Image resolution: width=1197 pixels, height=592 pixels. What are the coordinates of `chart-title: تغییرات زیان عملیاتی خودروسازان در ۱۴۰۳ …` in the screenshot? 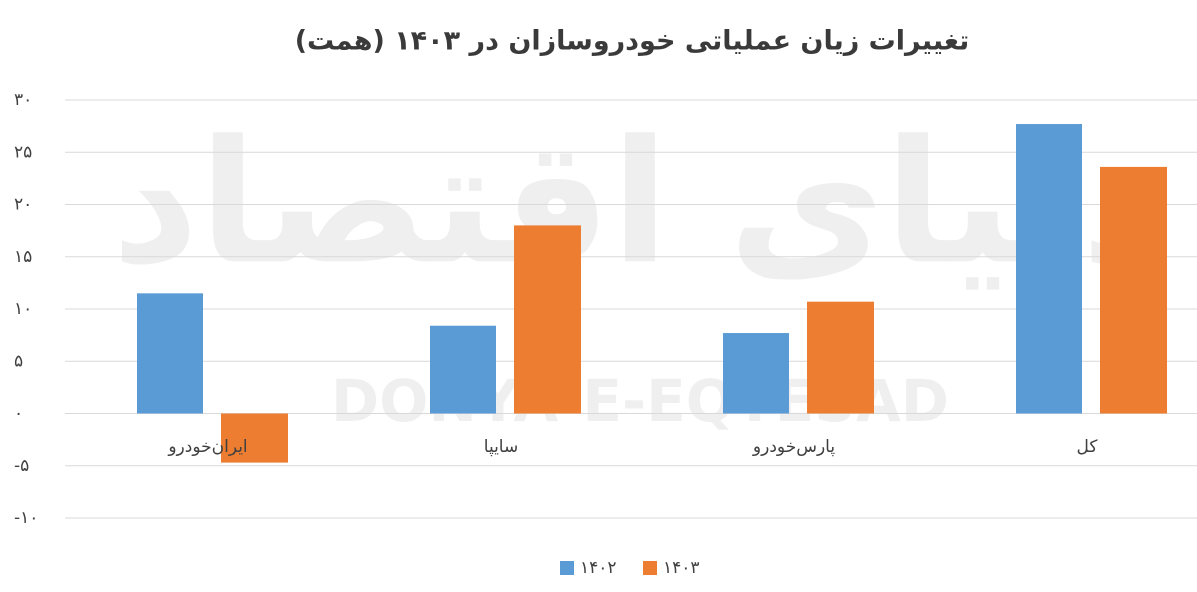 It's located at (632, 41).